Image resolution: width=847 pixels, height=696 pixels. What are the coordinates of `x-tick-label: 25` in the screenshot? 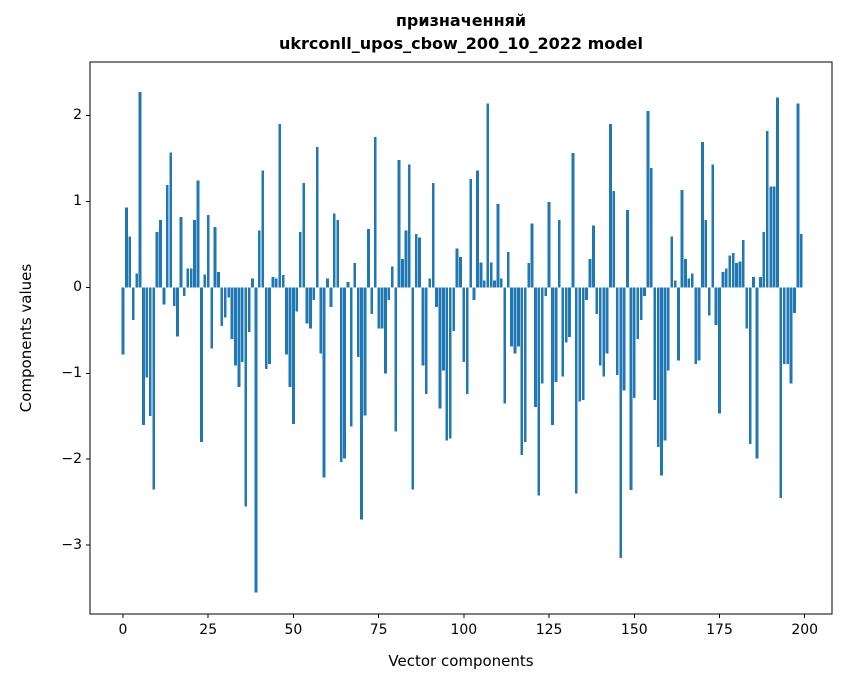 It's located at (208, 630).